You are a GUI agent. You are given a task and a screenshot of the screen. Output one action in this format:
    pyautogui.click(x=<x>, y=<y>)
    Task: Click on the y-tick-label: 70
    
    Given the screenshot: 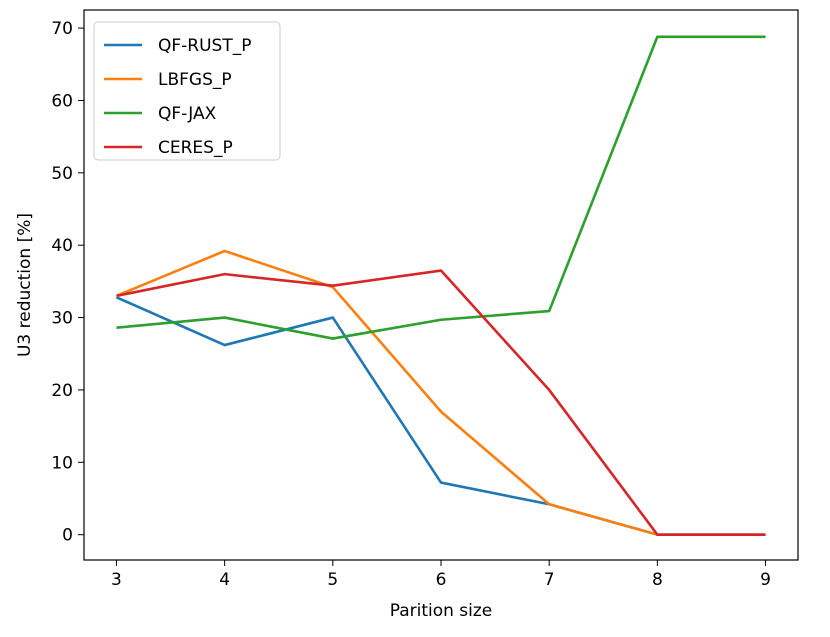 What is the action you would take?
    pyautogui.click(x=62, y=29)
    